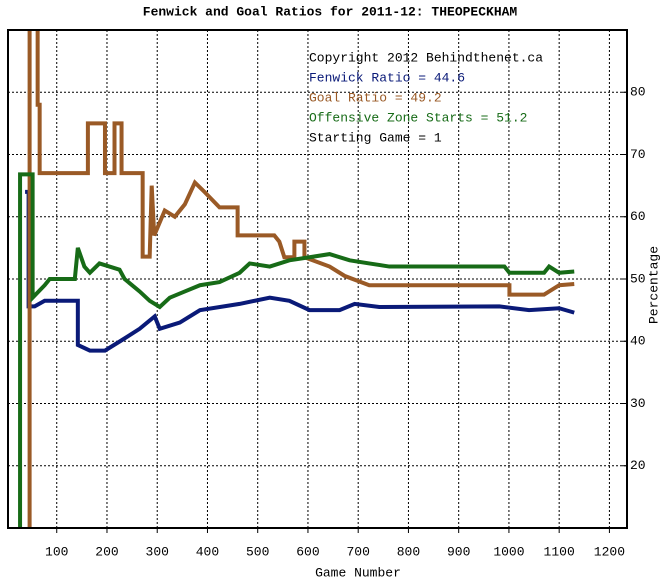  What do you see at coordinates (426, 57) in the screenshot?
I see `annotation: Copyright 2012 Behindthenet.ca` at bounding box center [426, 57].